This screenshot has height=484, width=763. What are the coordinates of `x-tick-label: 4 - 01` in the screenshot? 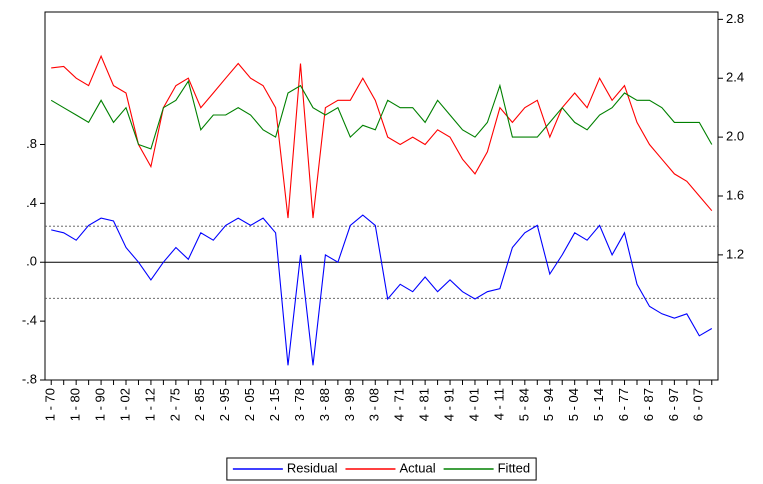 It's located at (473, 404).